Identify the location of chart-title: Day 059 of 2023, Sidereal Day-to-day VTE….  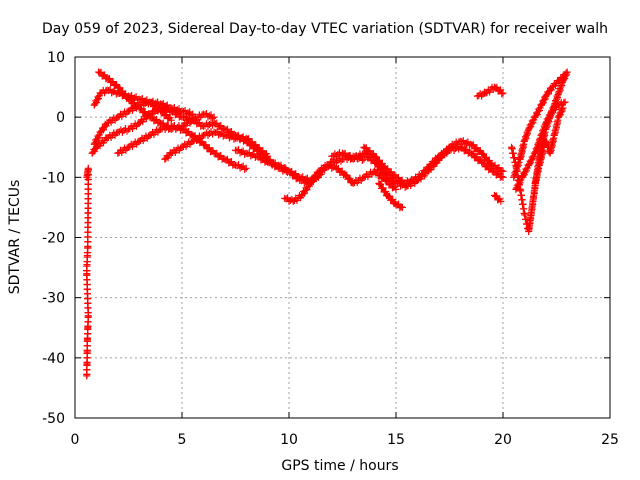
(325, 29).